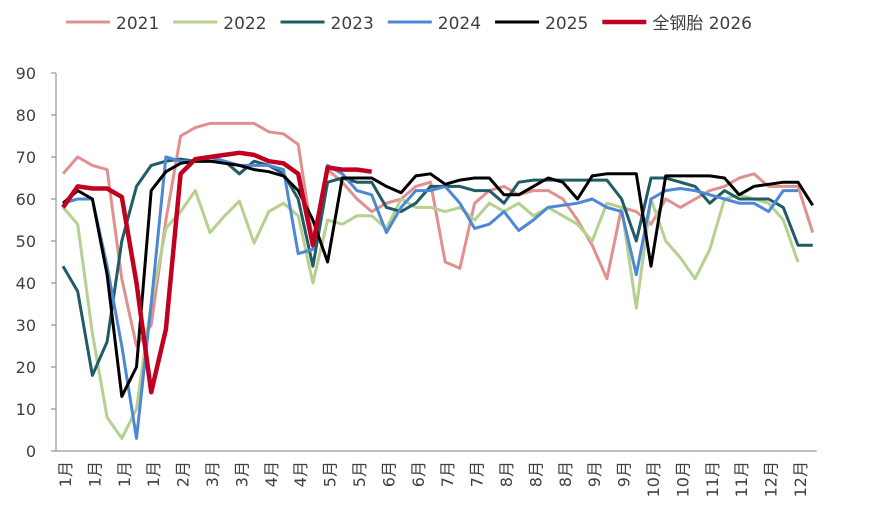  I want to click on y-tick-label: 30, so click(26, 325).